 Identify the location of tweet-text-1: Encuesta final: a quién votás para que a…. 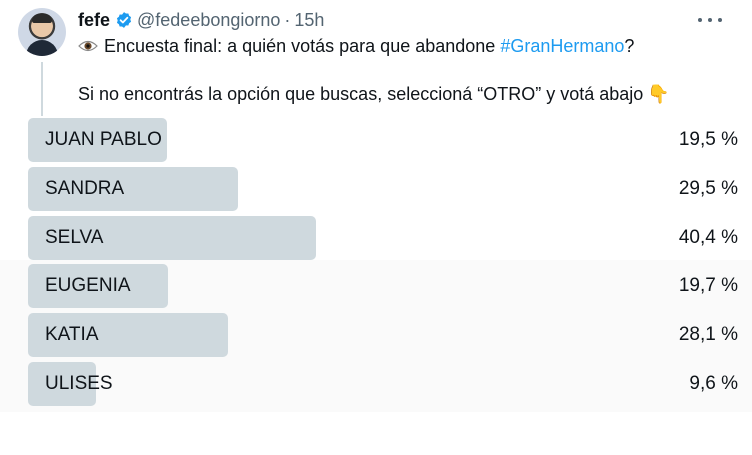
(302, 46).